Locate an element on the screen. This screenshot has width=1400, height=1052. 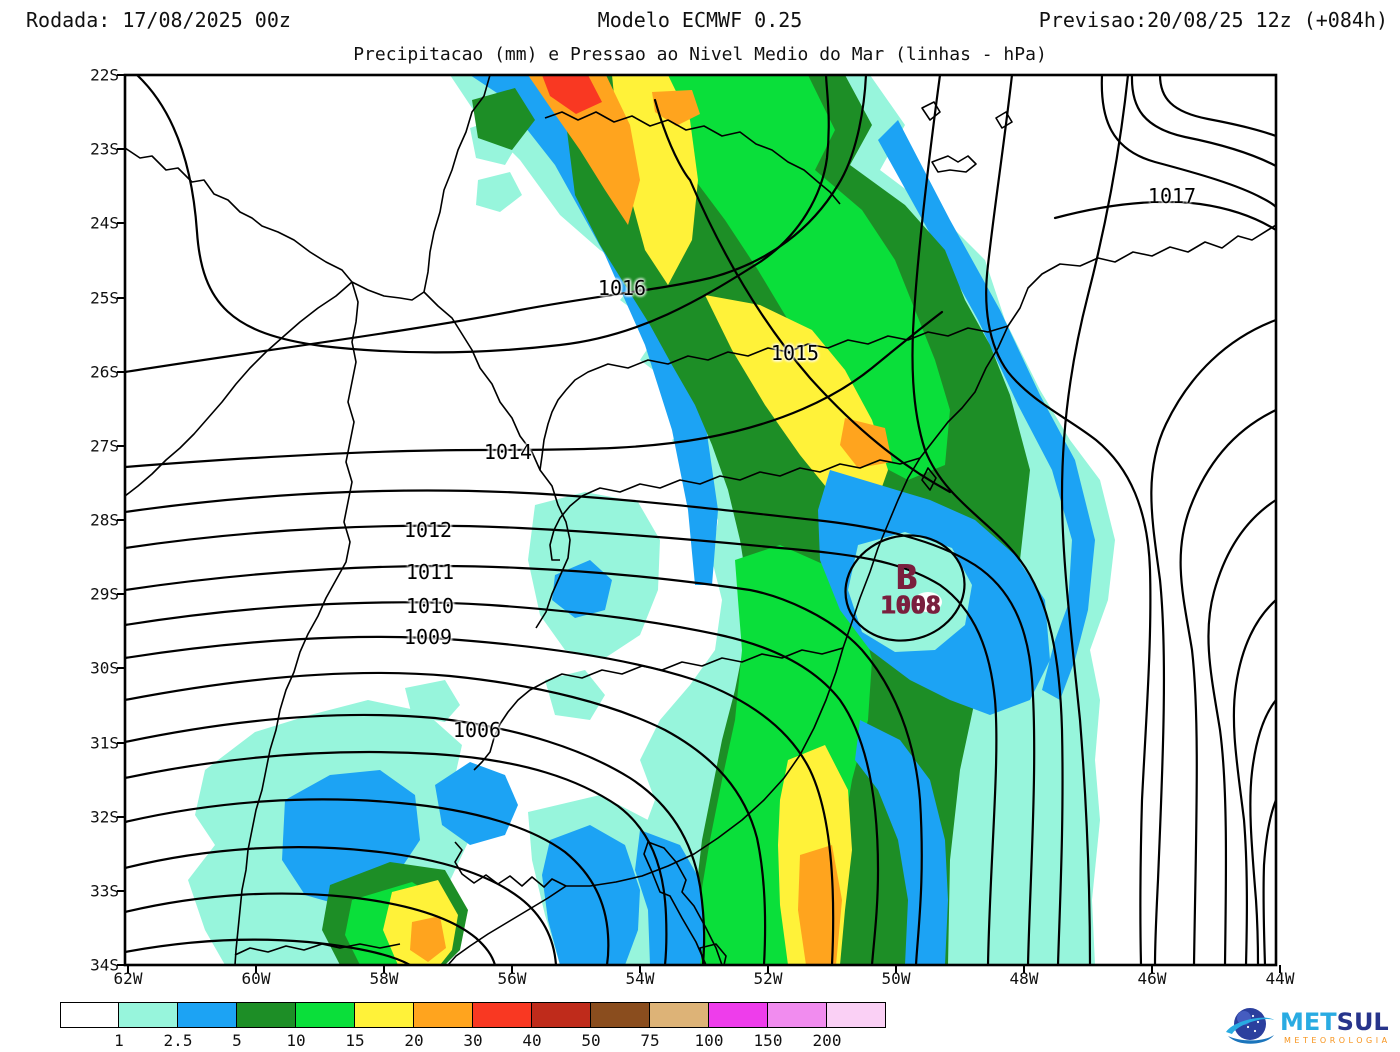
legend-value: 1 is located at coordinates (119, 1040).